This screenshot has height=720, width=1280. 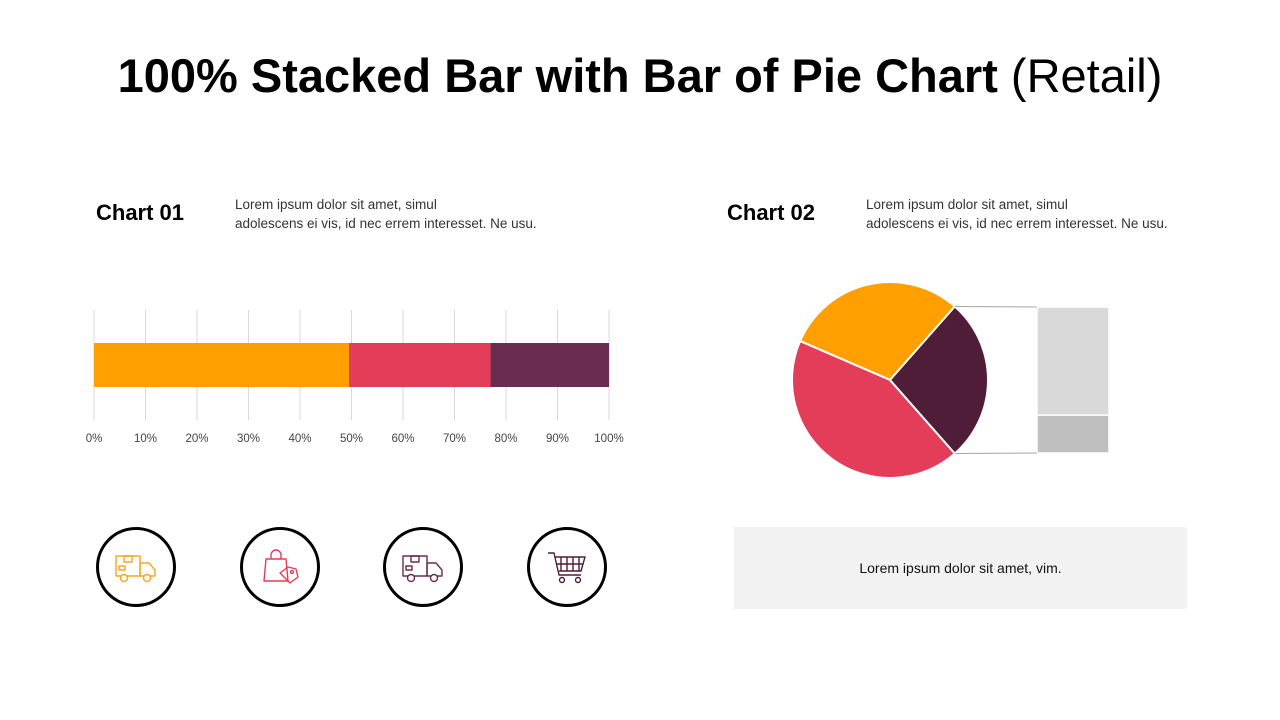 What do you see at coordinates (248, 439) in the screenshot?
I see `x-tick-label: 30%` at bounding box center [248, 439].